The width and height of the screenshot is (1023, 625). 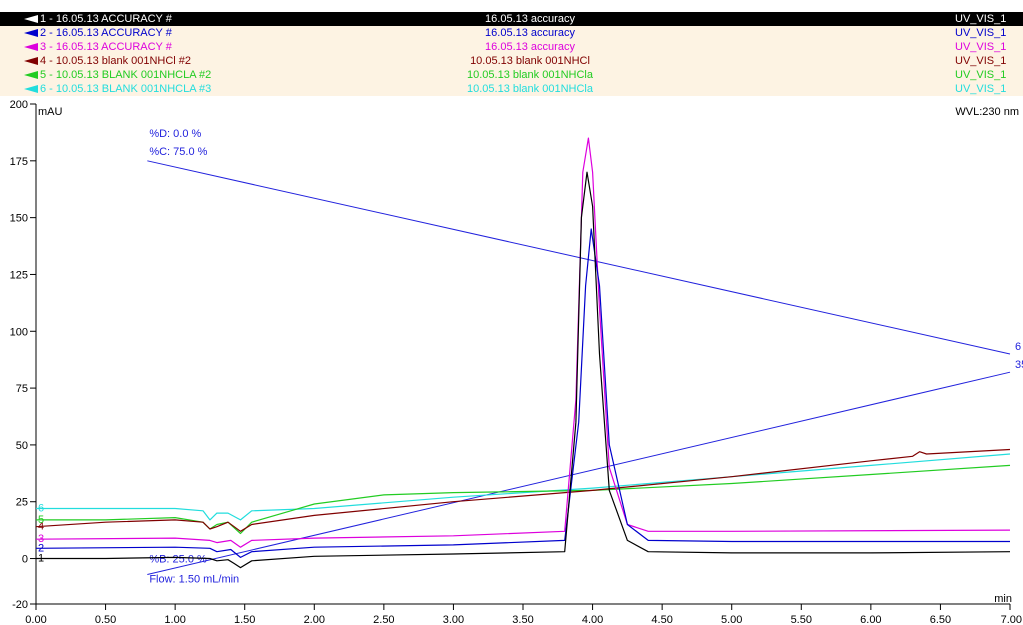 What do you see at coordinates (116, 61) in the screenshot?
I see `legend-trace-name: 4 - 10.05.13 blank 001NHCl #2` at bounding box center [116, 61].